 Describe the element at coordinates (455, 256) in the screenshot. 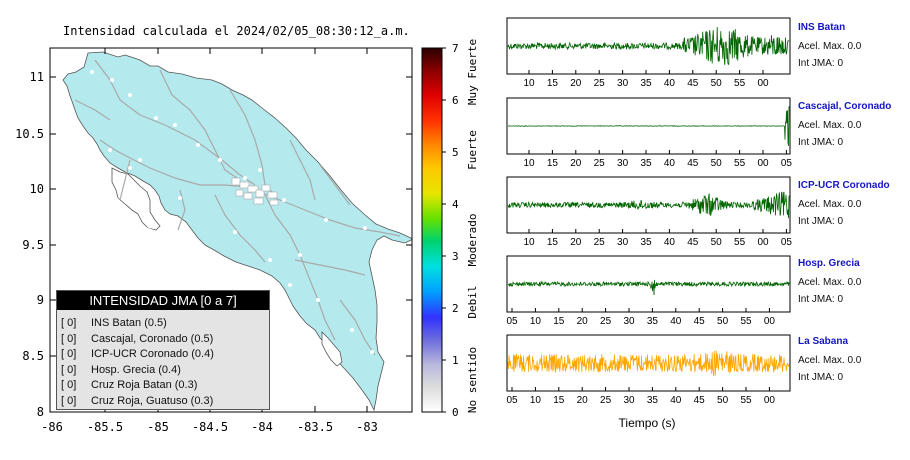

I see `colorbar-tick-label: 3` at that location.